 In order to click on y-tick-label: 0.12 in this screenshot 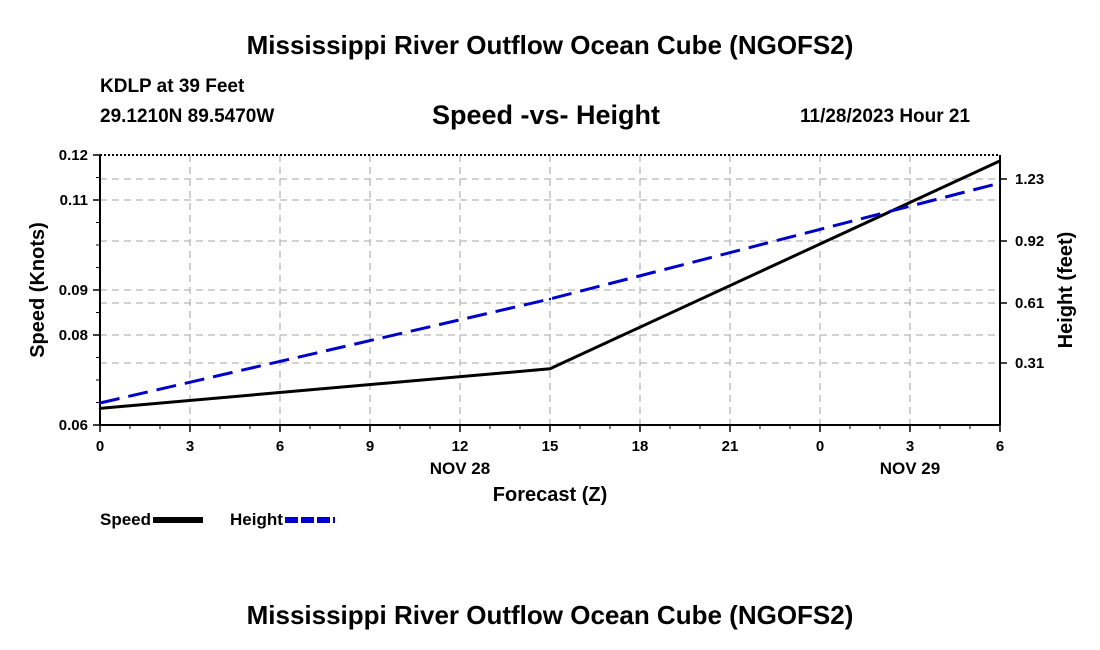, I will do `click(73, 155)`.